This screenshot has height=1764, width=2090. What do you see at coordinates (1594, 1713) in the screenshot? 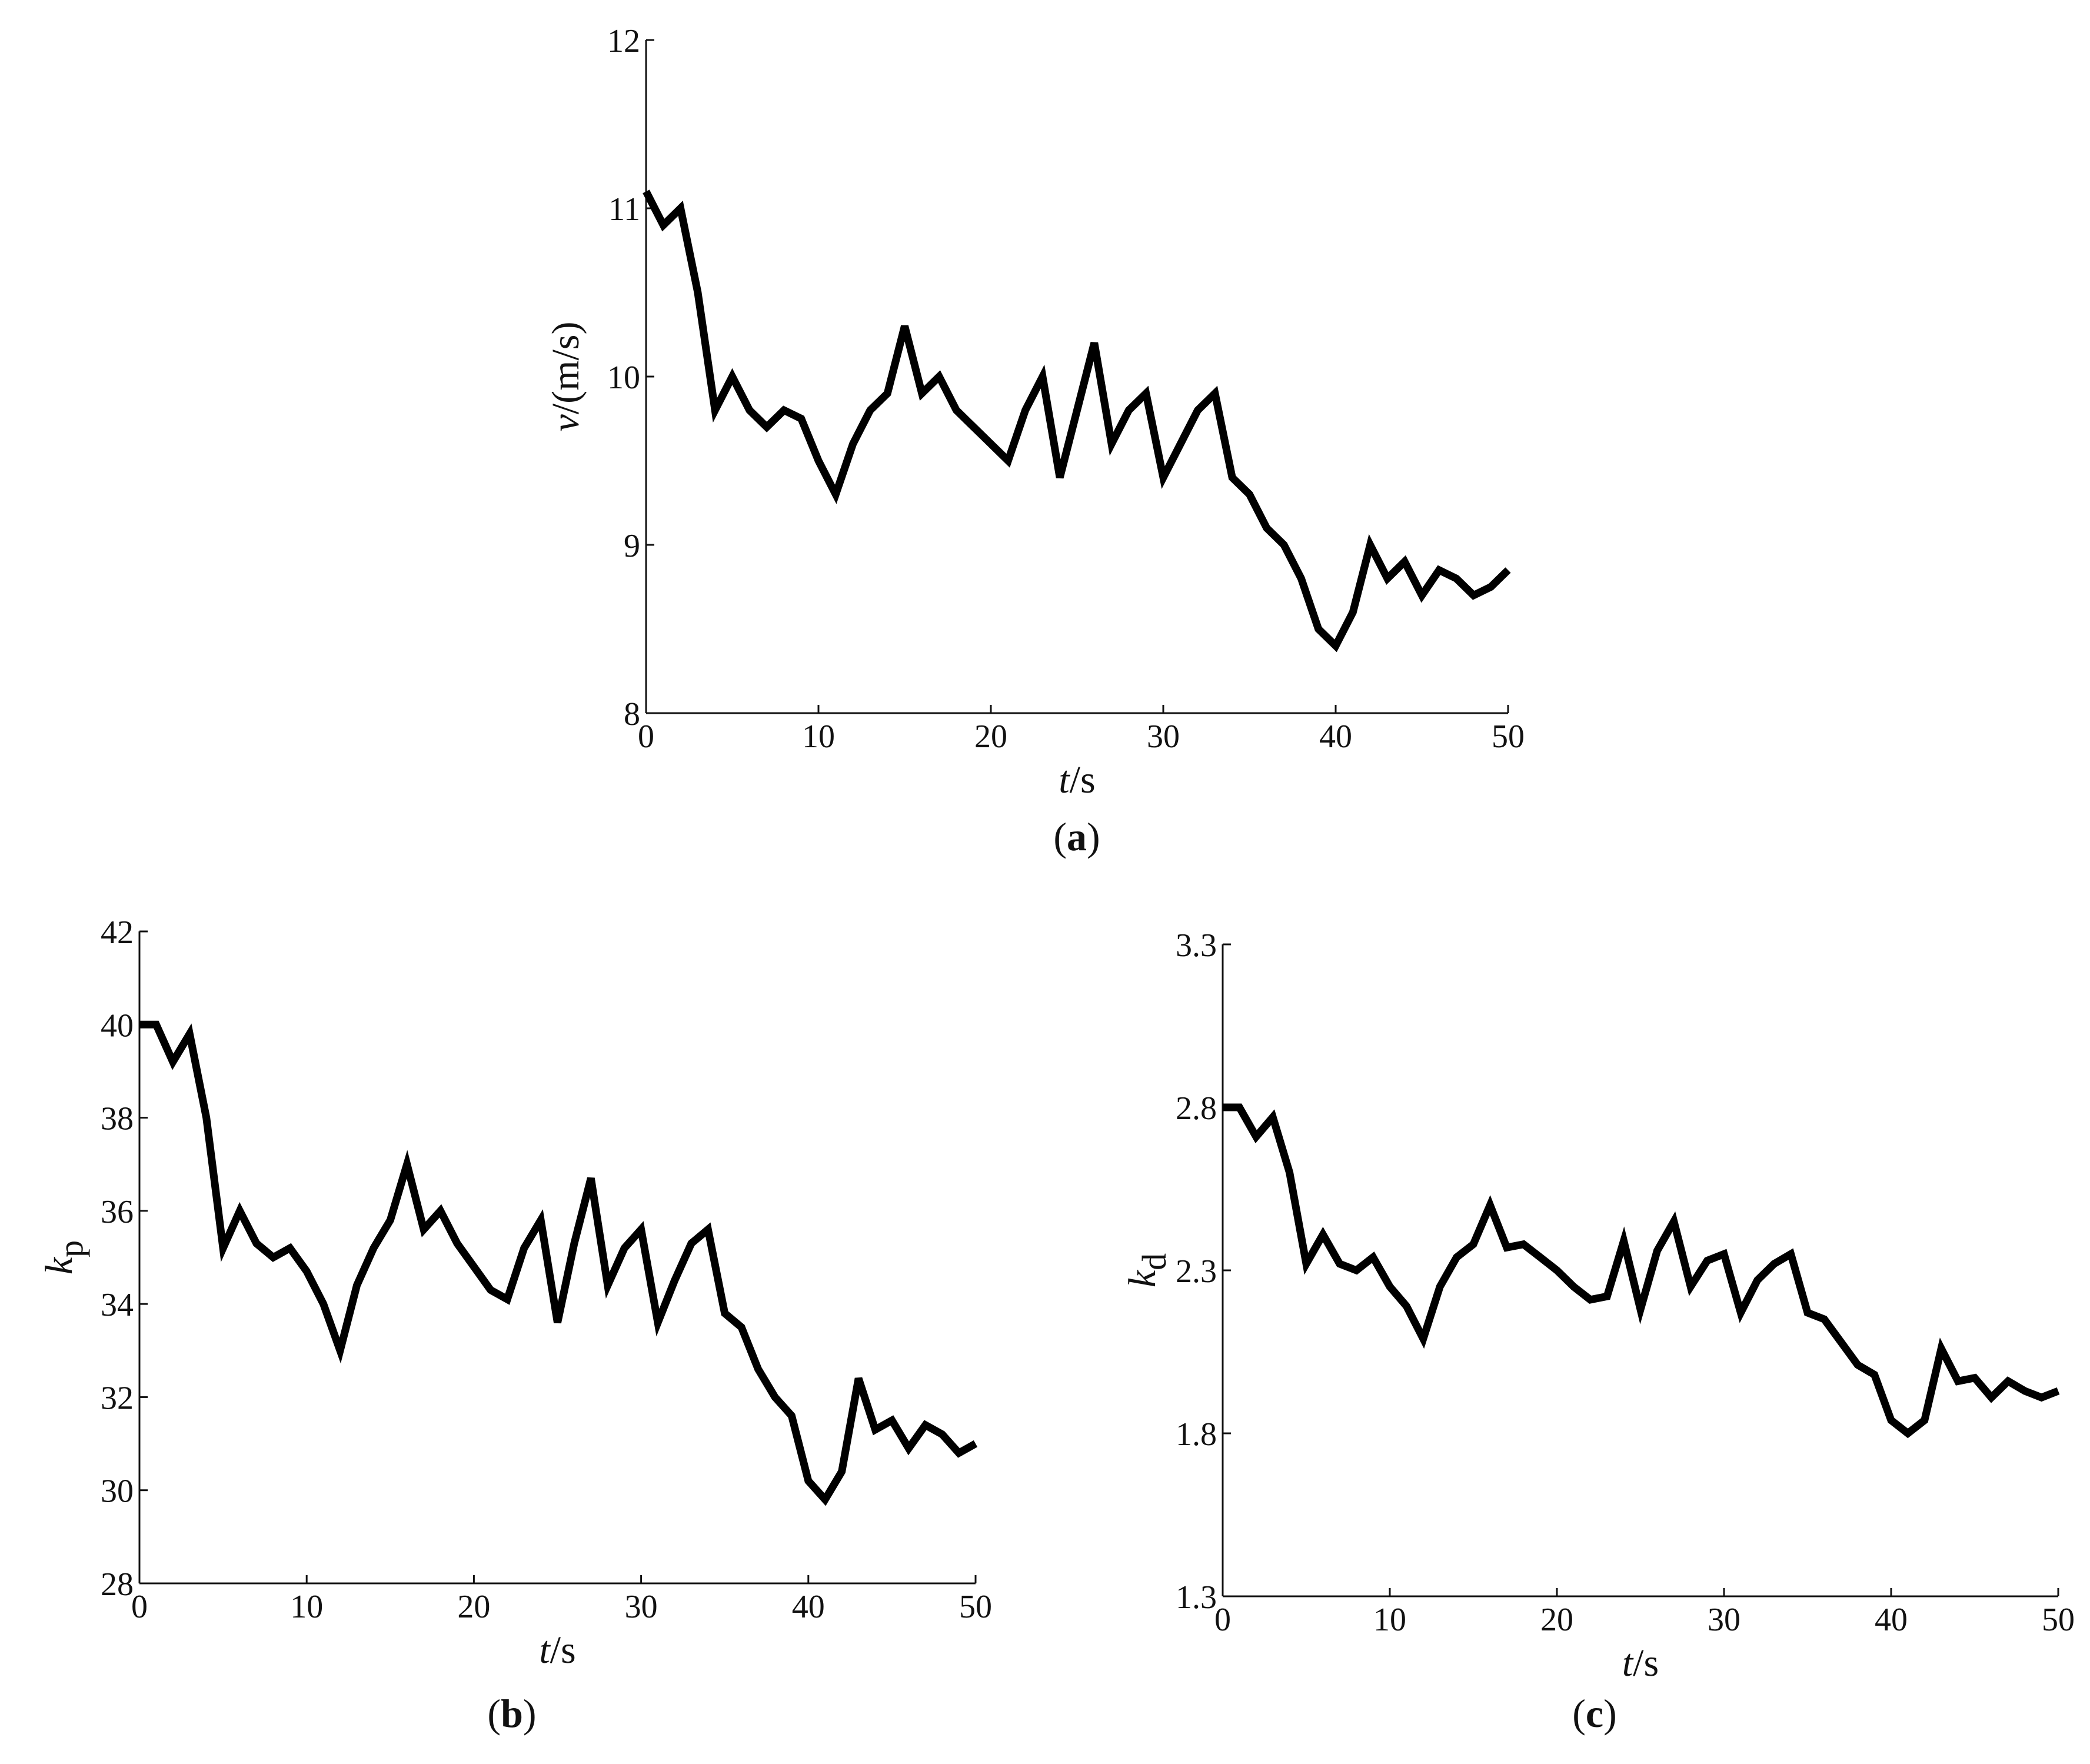
I see `panel-label-c: (c)` at bounding box center [1594, 1713].